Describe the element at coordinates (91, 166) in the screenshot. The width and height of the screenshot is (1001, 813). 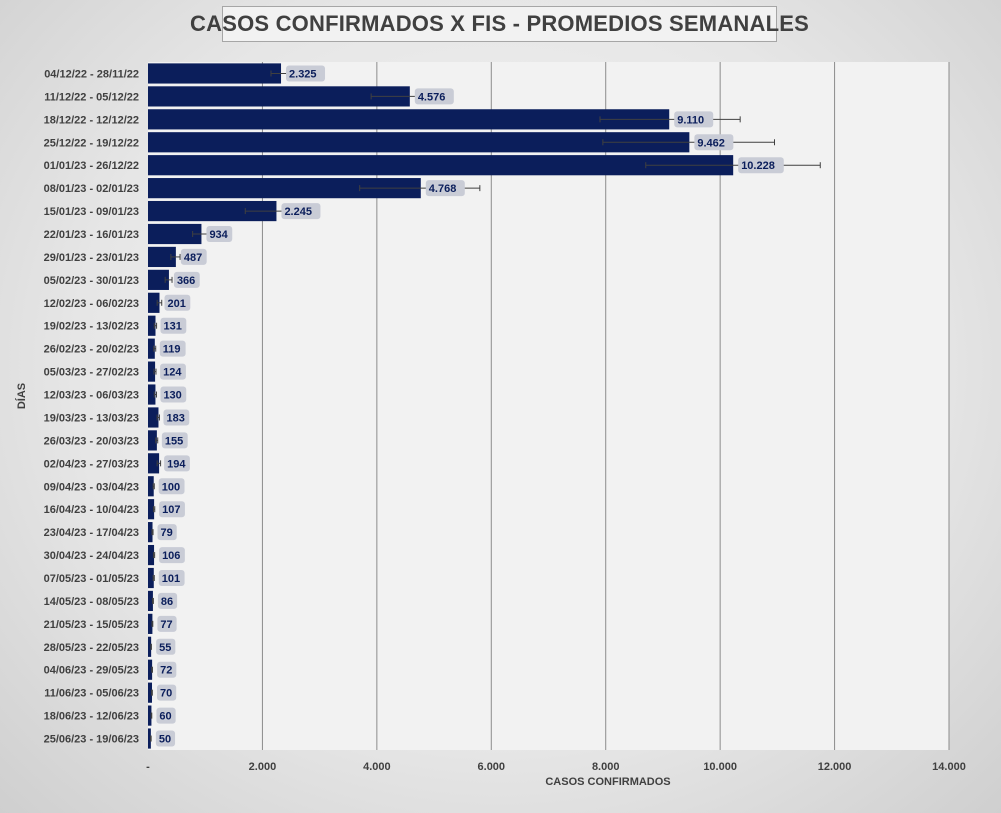
I see `y-tick-label: 01/01/23 - 26/12/22` at that location.